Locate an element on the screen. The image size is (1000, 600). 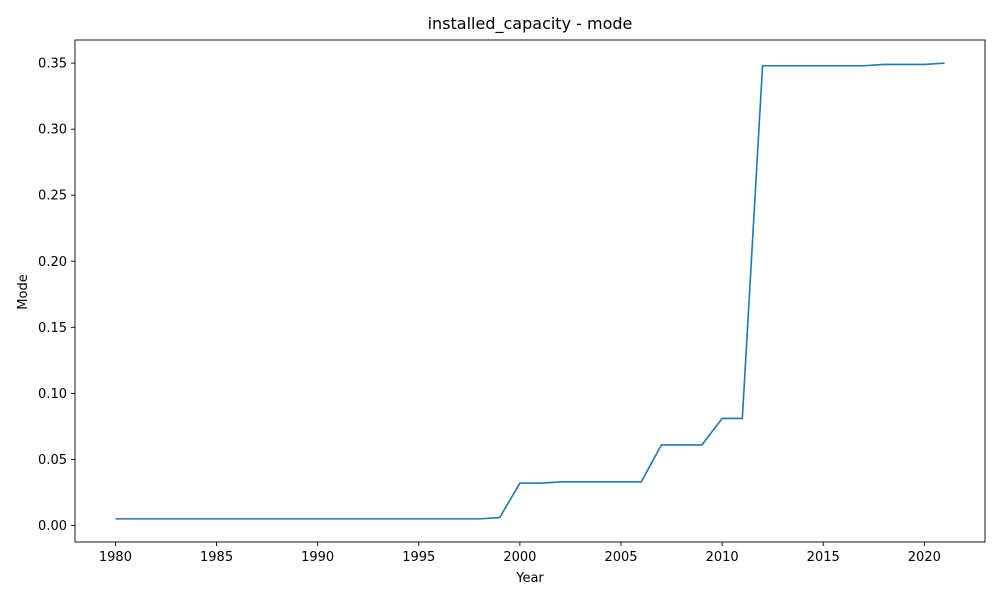
y-tick-label: 0.35 is located at coordinates (52, 64).